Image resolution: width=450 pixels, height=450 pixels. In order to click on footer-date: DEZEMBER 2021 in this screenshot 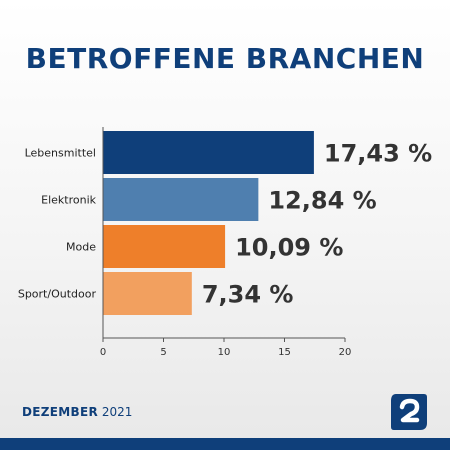, I will do `click(77, 412)`.